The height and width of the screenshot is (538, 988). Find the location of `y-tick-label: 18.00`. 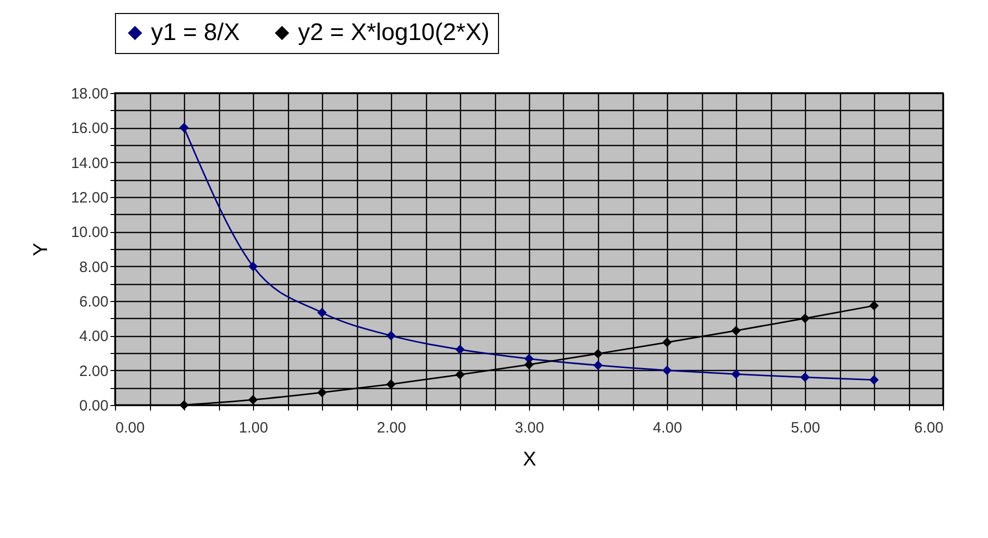

y-tick-label: 18.00 is located at coordinates (89, 94).